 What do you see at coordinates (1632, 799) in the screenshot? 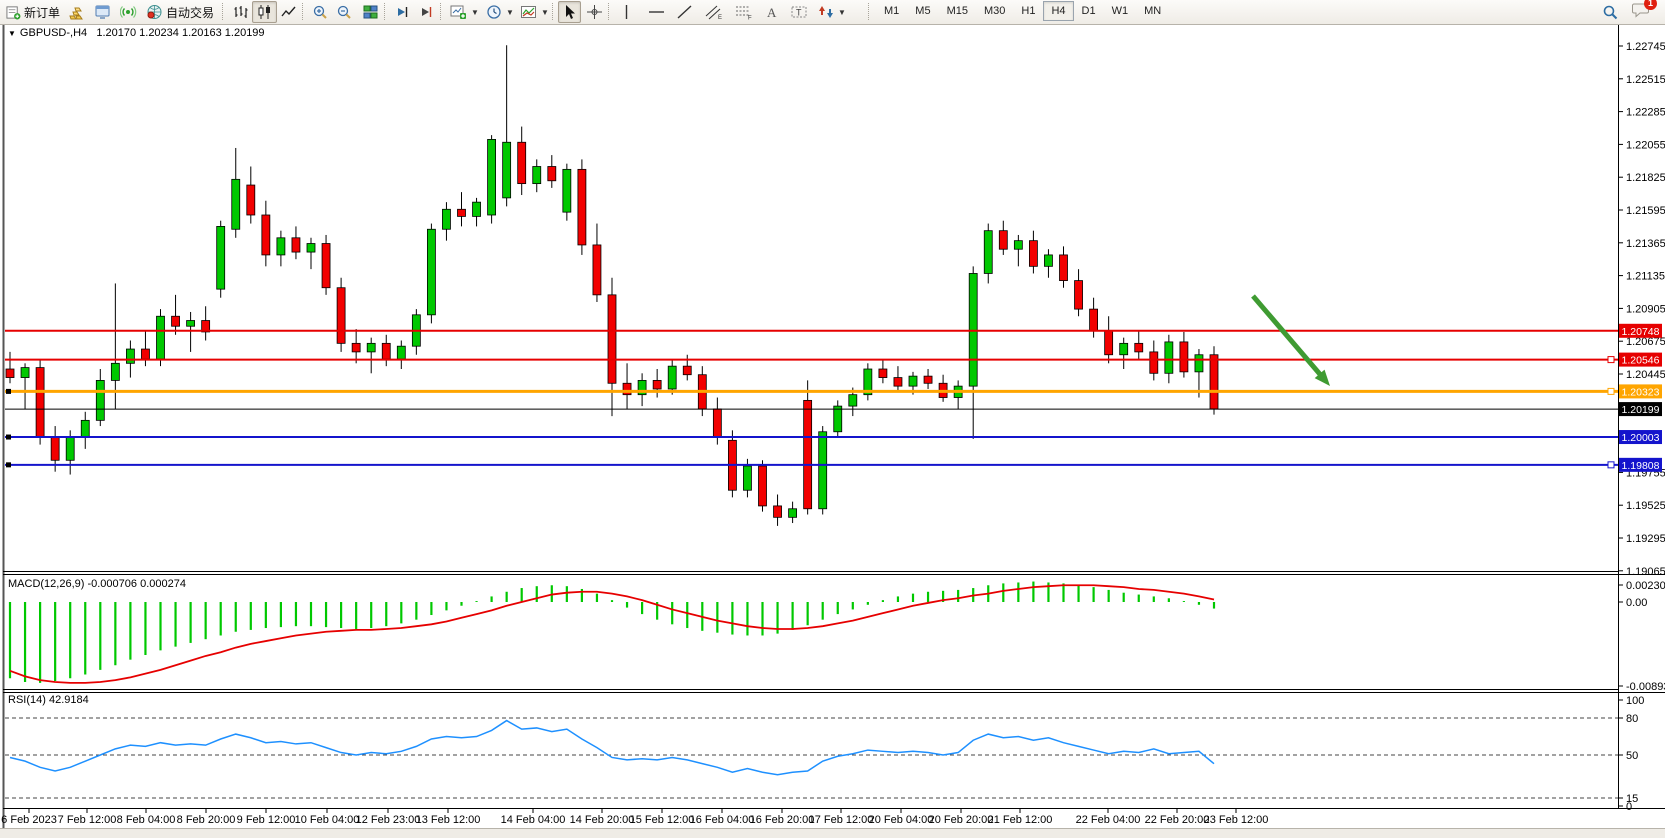
I see `rsi-axis-label: 15` at bounding box center [1632, 799].